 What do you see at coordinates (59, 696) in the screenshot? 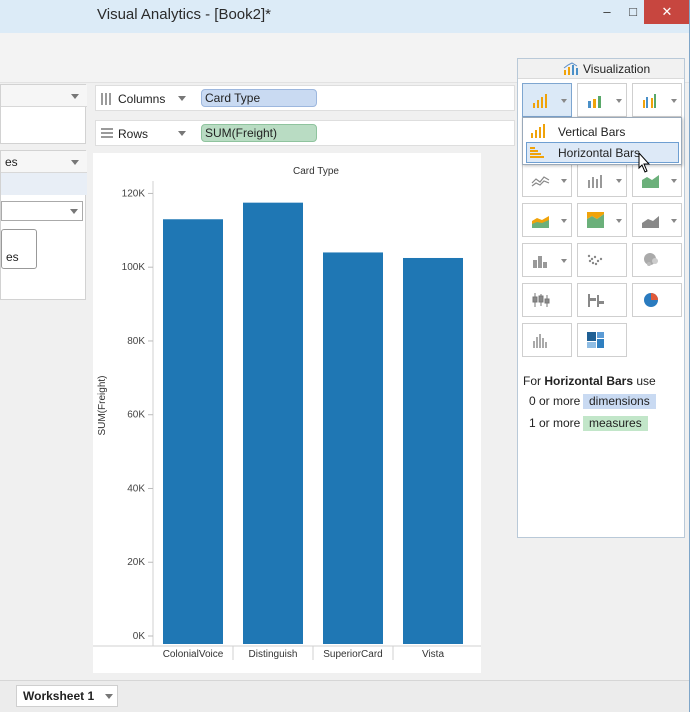
I see `tab-label: Worksheet 1` at bounding box center [59, 696].